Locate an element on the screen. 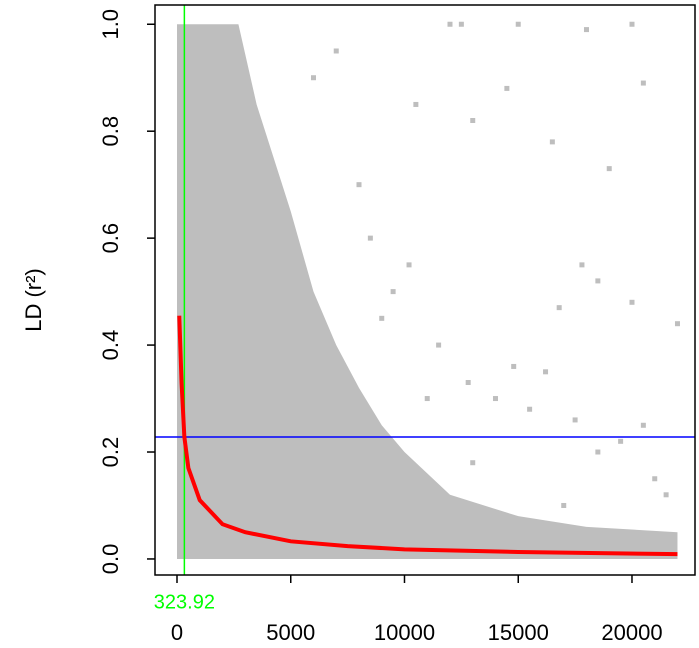 The width and height of the screenshot is (699, 648). x-tick-label: 0 is located at coordinates (177, 632).